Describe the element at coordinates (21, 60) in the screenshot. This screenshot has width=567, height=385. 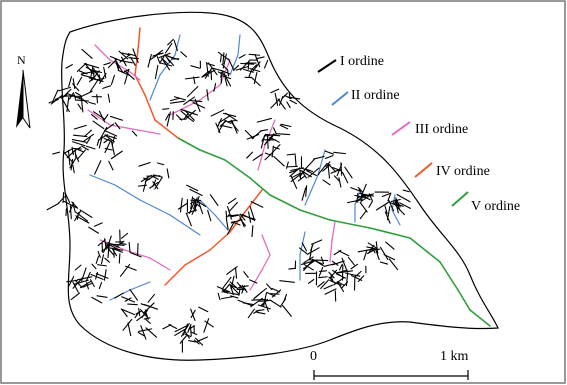
I see `north-label: N` at that location.